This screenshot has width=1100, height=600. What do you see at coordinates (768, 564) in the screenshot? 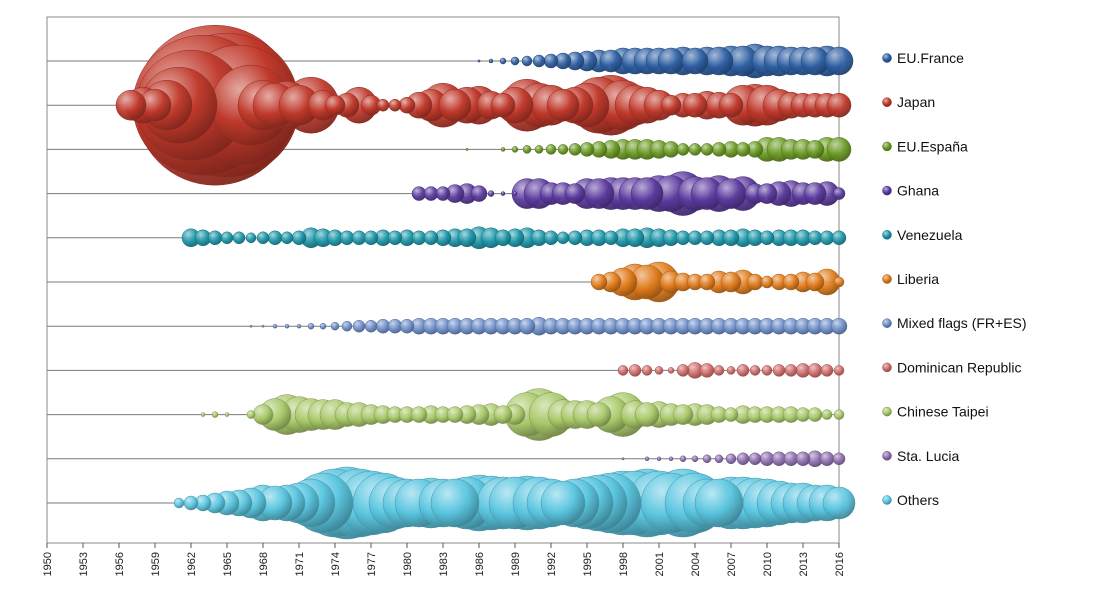
I see `x-tick-label: 2010` at bounding box center [768, 564].